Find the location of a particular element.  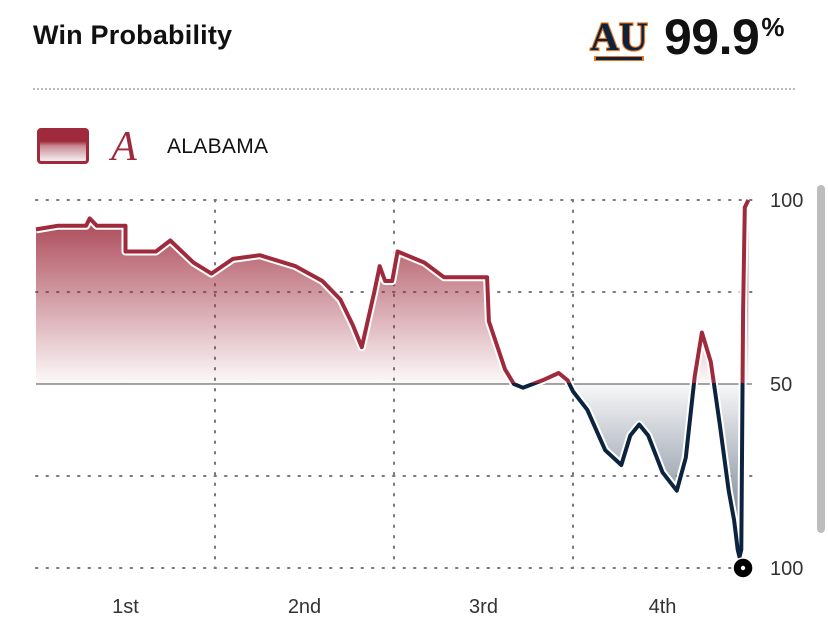

win-probability-value: 99.9% is located at coordinates (724, 37).